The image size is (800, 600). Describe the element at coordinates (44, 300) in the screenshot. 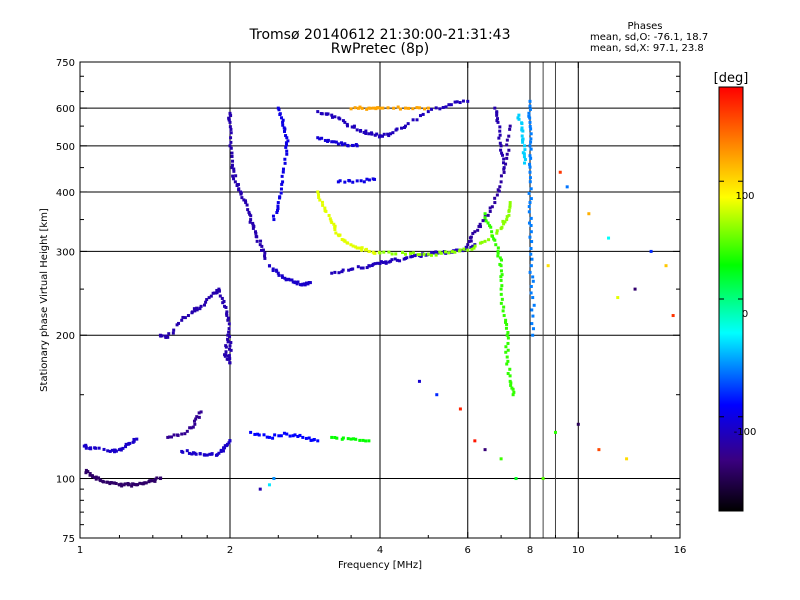

I see `y-axis-label: Stationary phase Virtual Height [km]` at that location.